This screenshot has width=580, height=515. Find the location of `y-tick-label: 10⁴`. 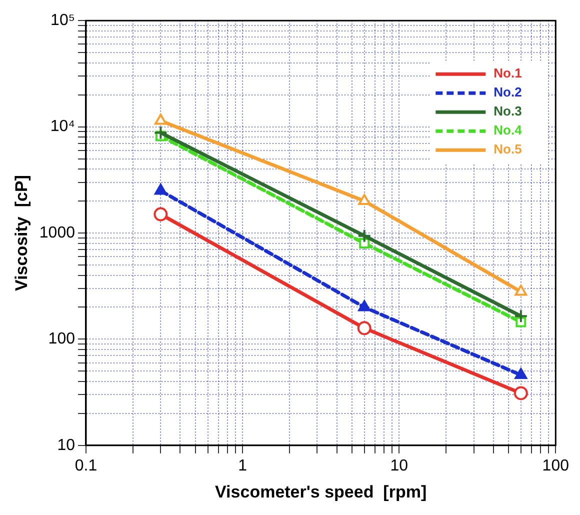

y-tick-label: 10⁴ is located at coordinates (63, 127).